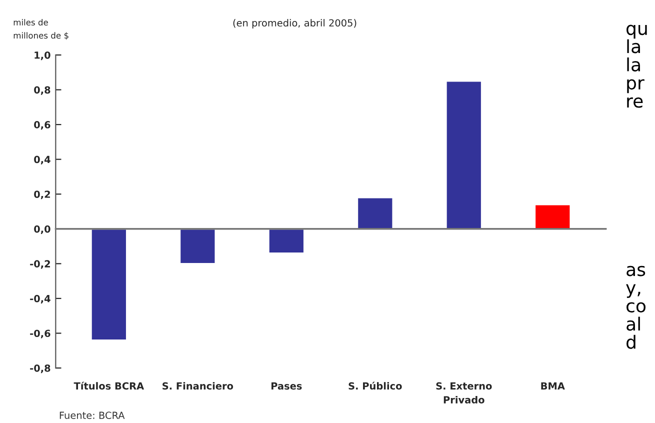 This screenshot has height=423, width=655. What do you see at coordinates (42, 55) in the screenshot?
I see `y-tick-label: 1,0` at bounding box center [42, 55].